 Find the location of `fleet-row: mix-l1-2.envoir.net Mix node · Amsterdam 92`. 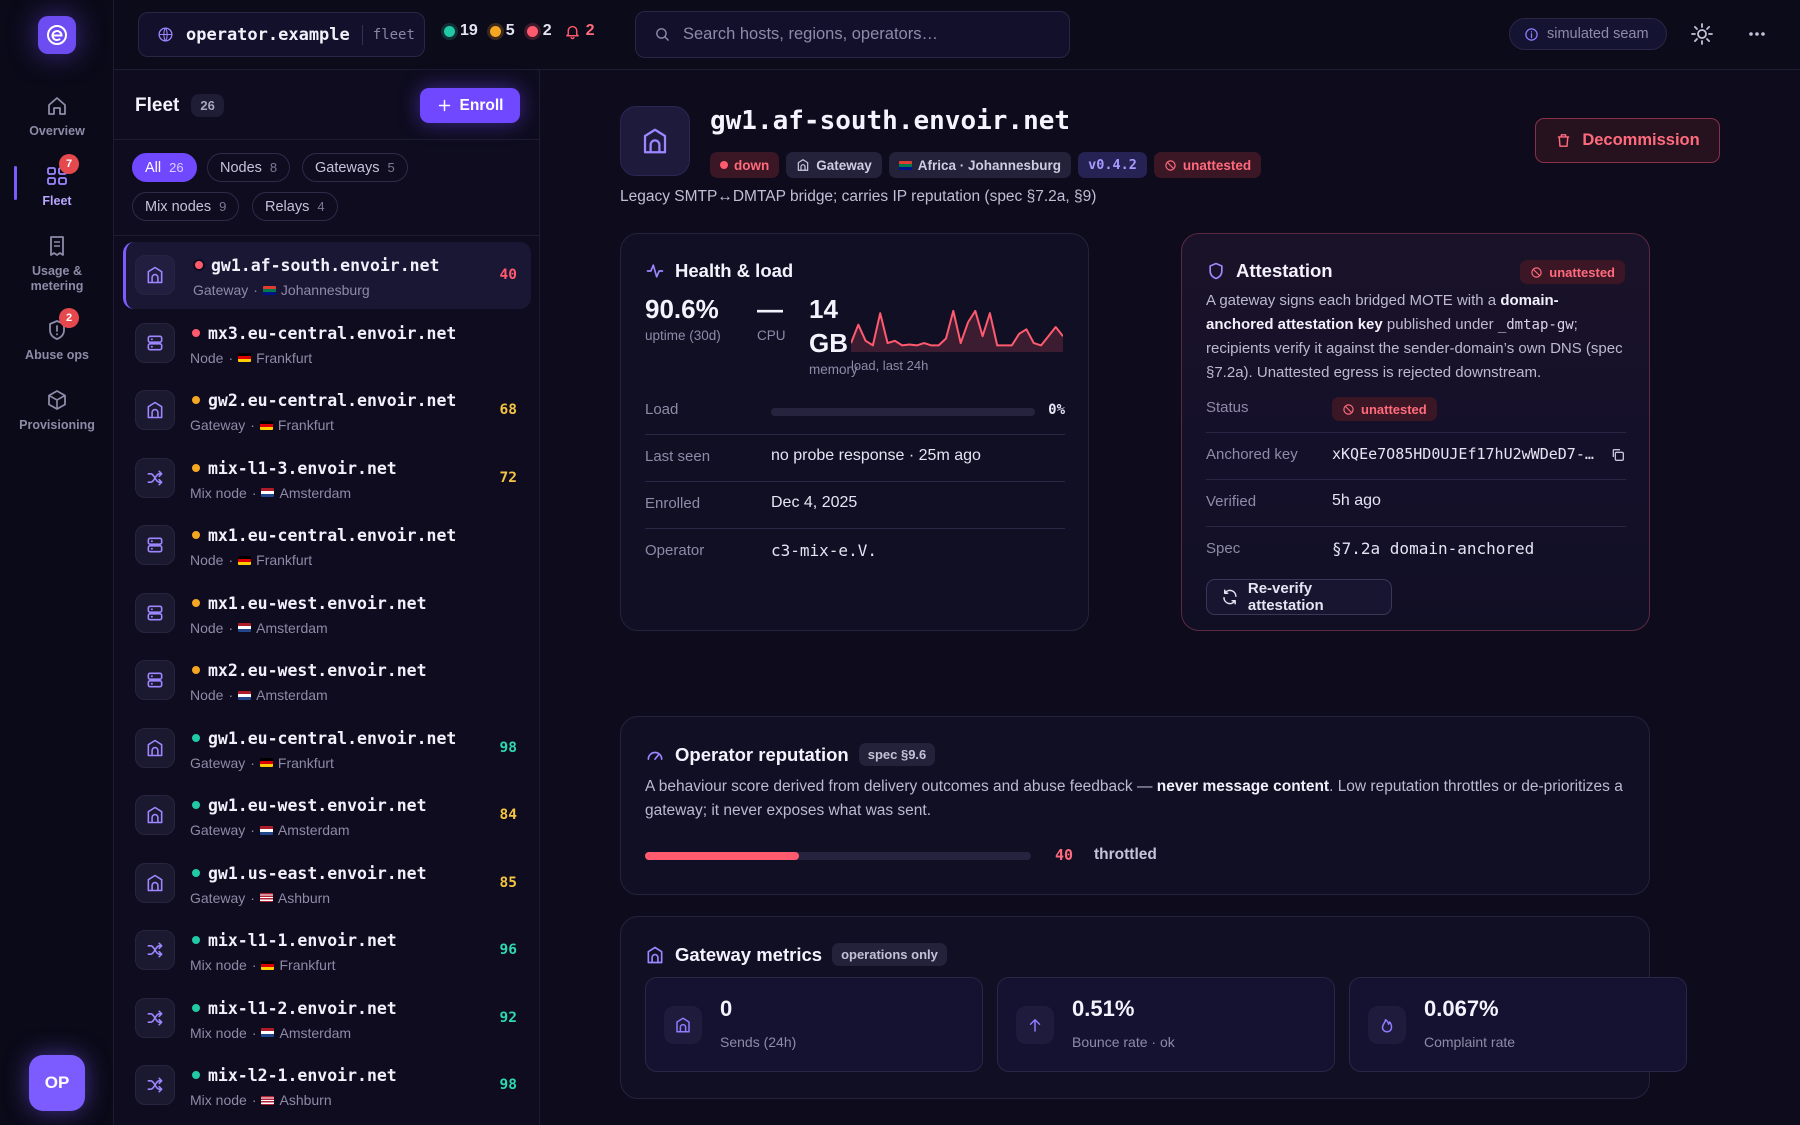

fleet-row: mix-l1-2.envoir.net Mix node · Amsterdam 92 is located at coordinates (327, 1018).